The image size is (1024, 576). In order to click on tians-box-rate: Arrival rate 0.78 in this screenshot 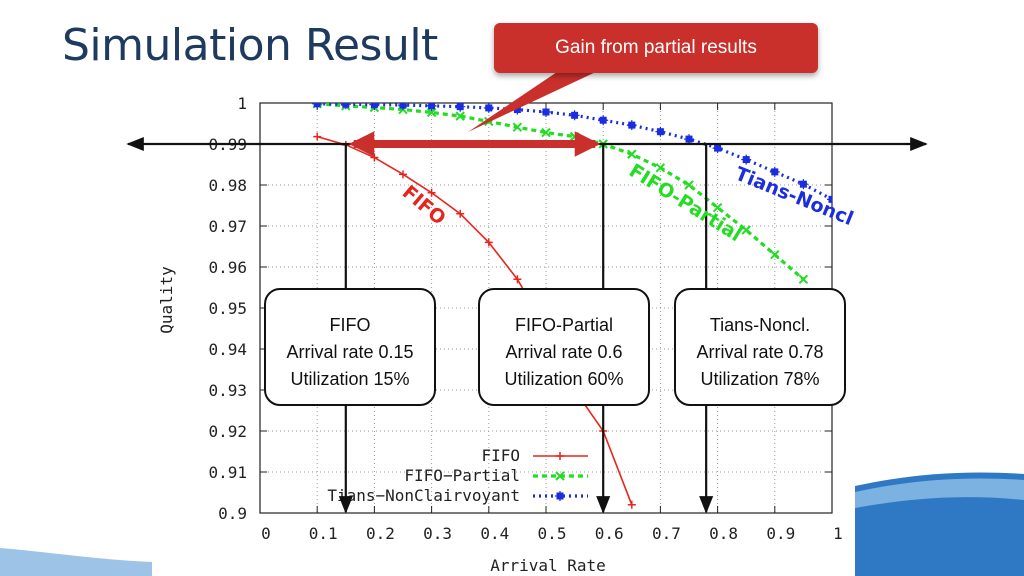, I will do `click(760, 352)`.